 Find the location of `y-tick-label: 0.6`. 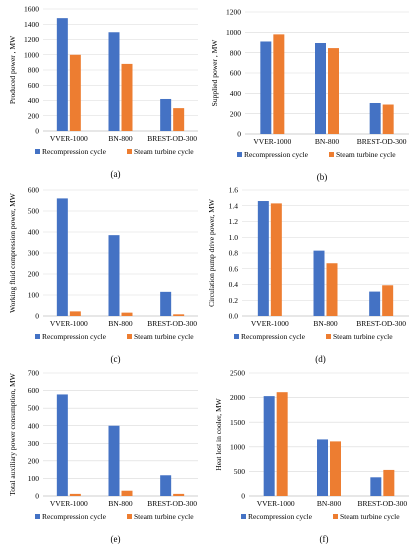

y-tick-label: 0.6 is located at coordinates (234, 268).